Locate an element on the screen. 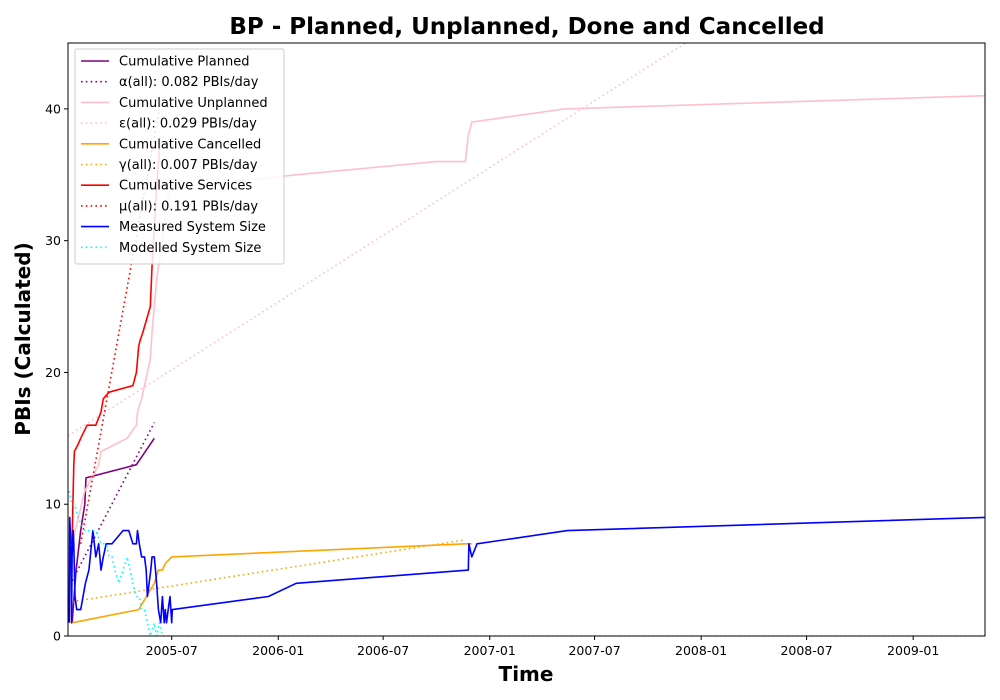  y-tick-label-40: 40 is located at coordinates (53, 108).